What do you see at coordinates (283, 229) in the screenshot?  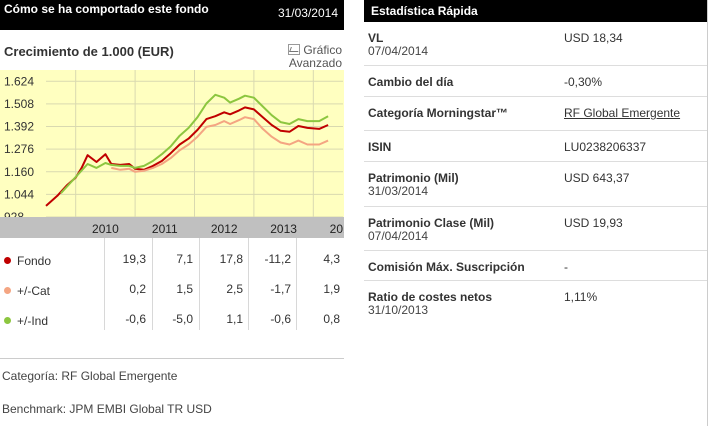 I see `x-tick-label: 2013` at bounding box center [283, 229].